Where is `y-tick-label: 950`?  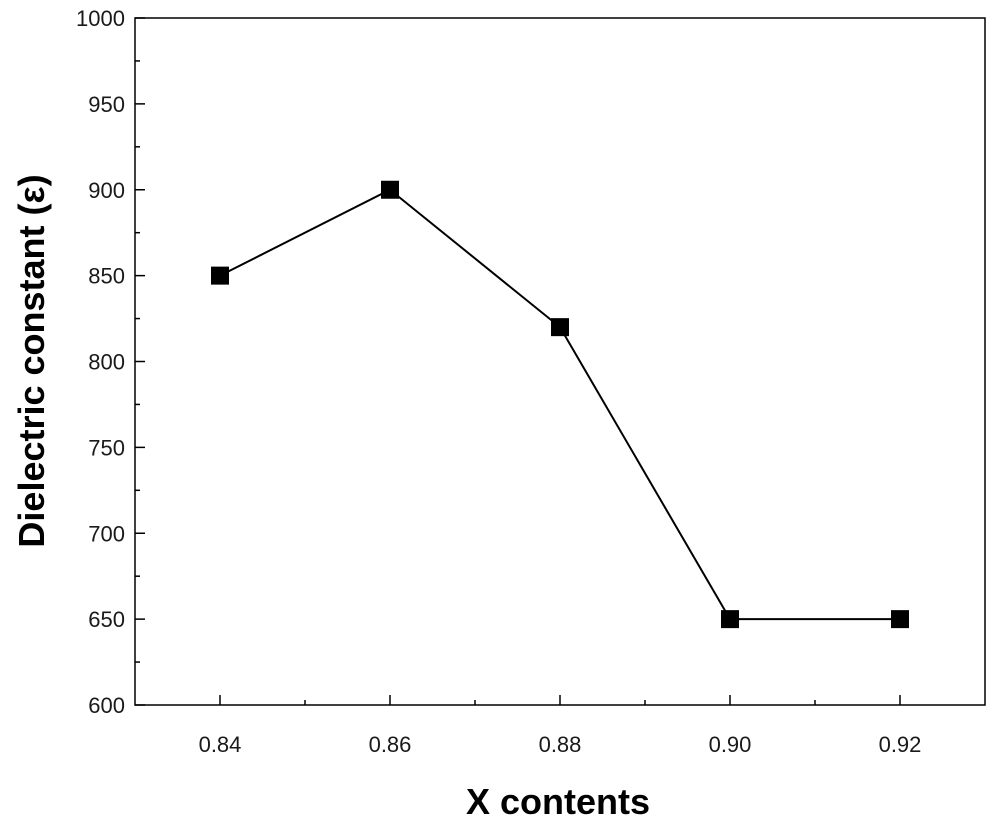
y-tick-label: 950 is located at coordinates (106, 104).